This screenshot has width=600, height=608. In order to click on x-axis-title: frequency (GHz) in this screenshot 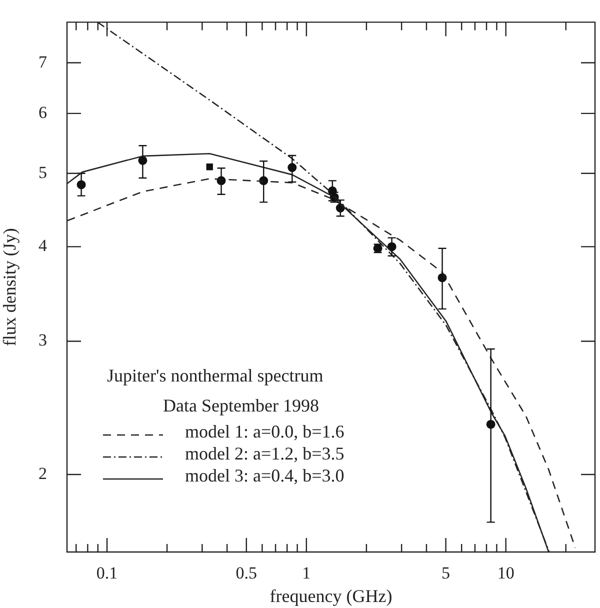, I will do `click(331, 596)`.